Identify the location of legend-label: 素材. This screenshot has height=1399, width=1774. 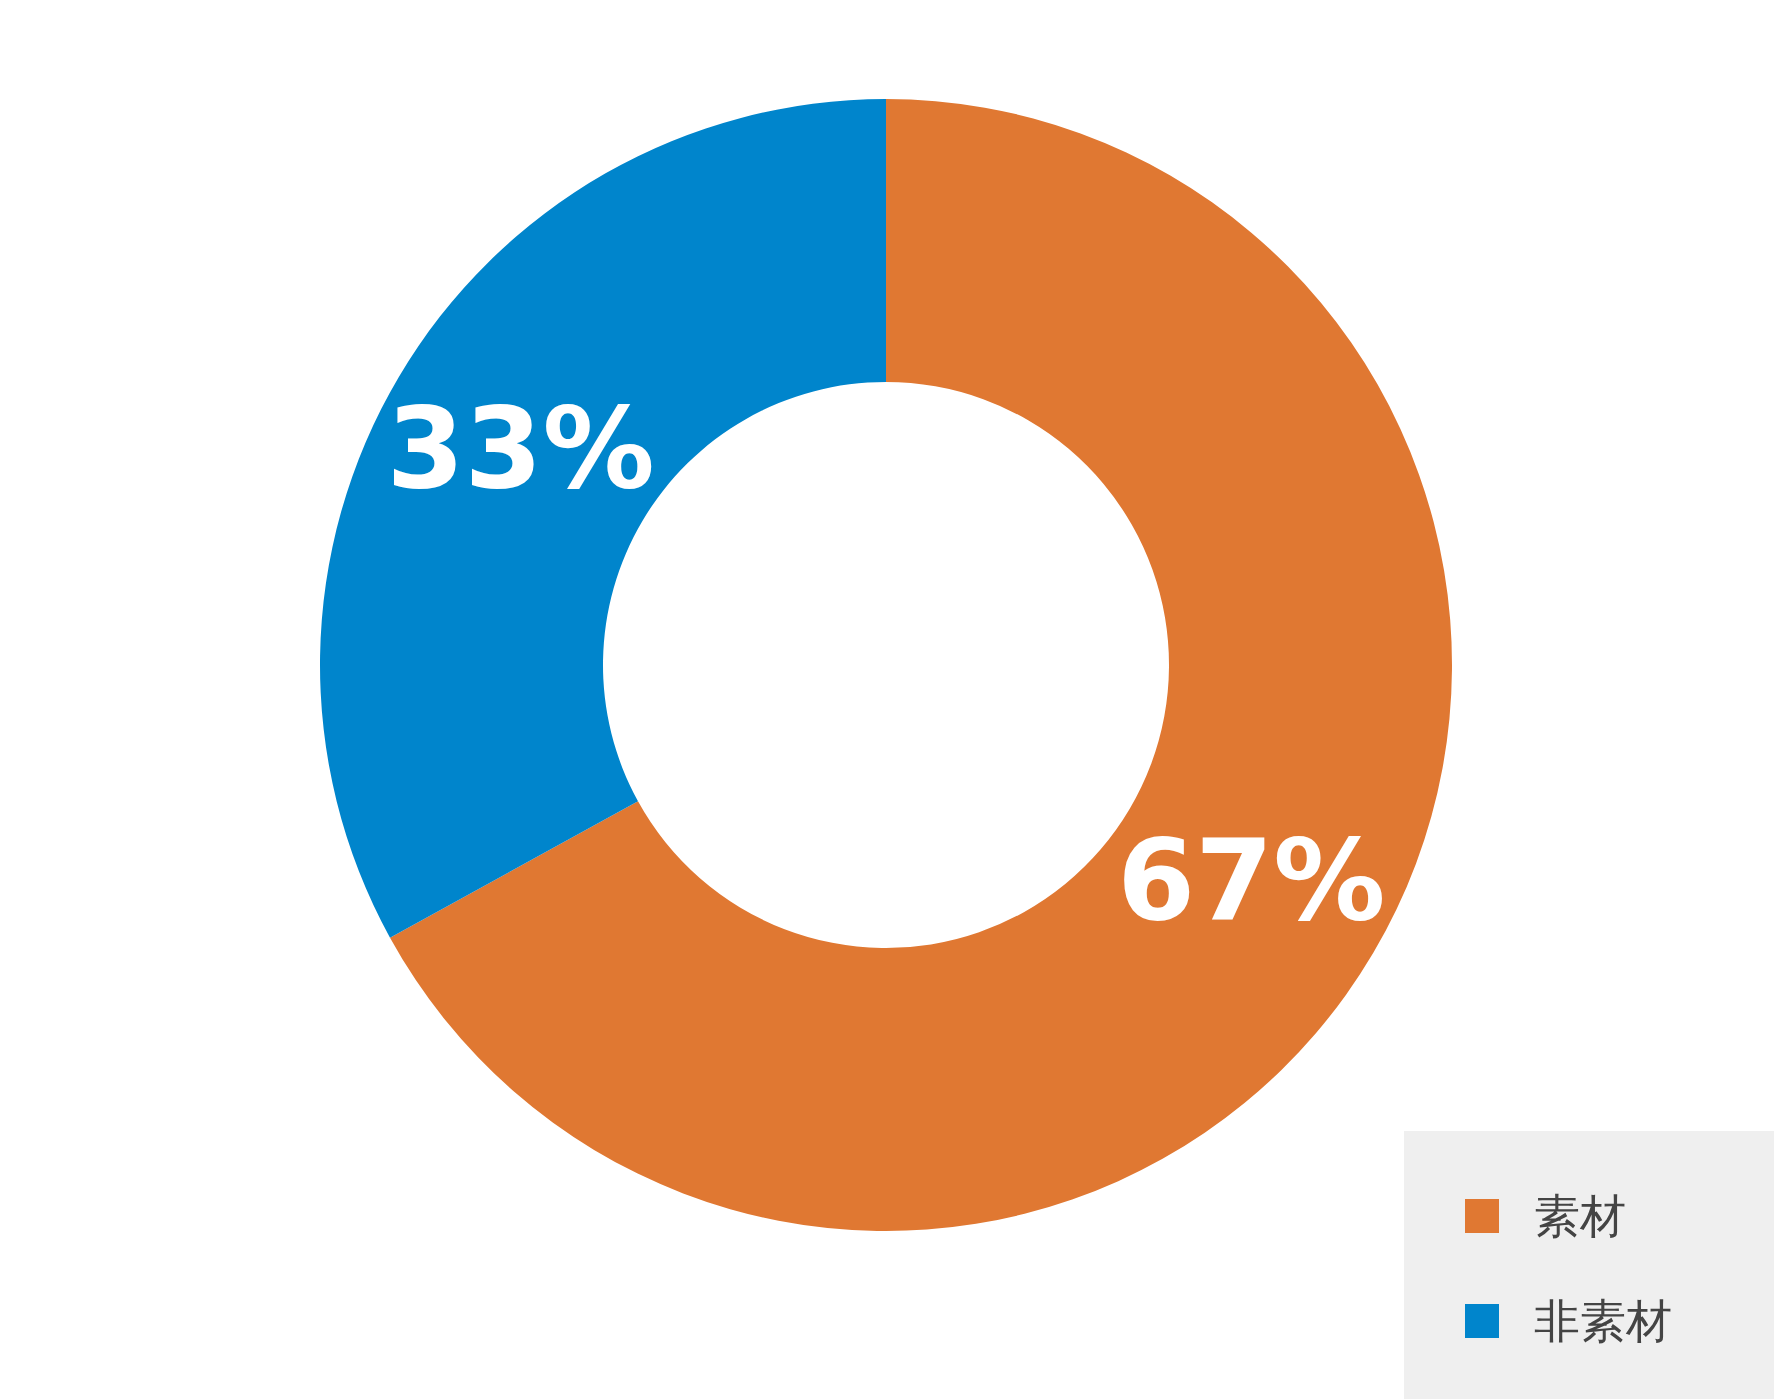
(1580, 1216).